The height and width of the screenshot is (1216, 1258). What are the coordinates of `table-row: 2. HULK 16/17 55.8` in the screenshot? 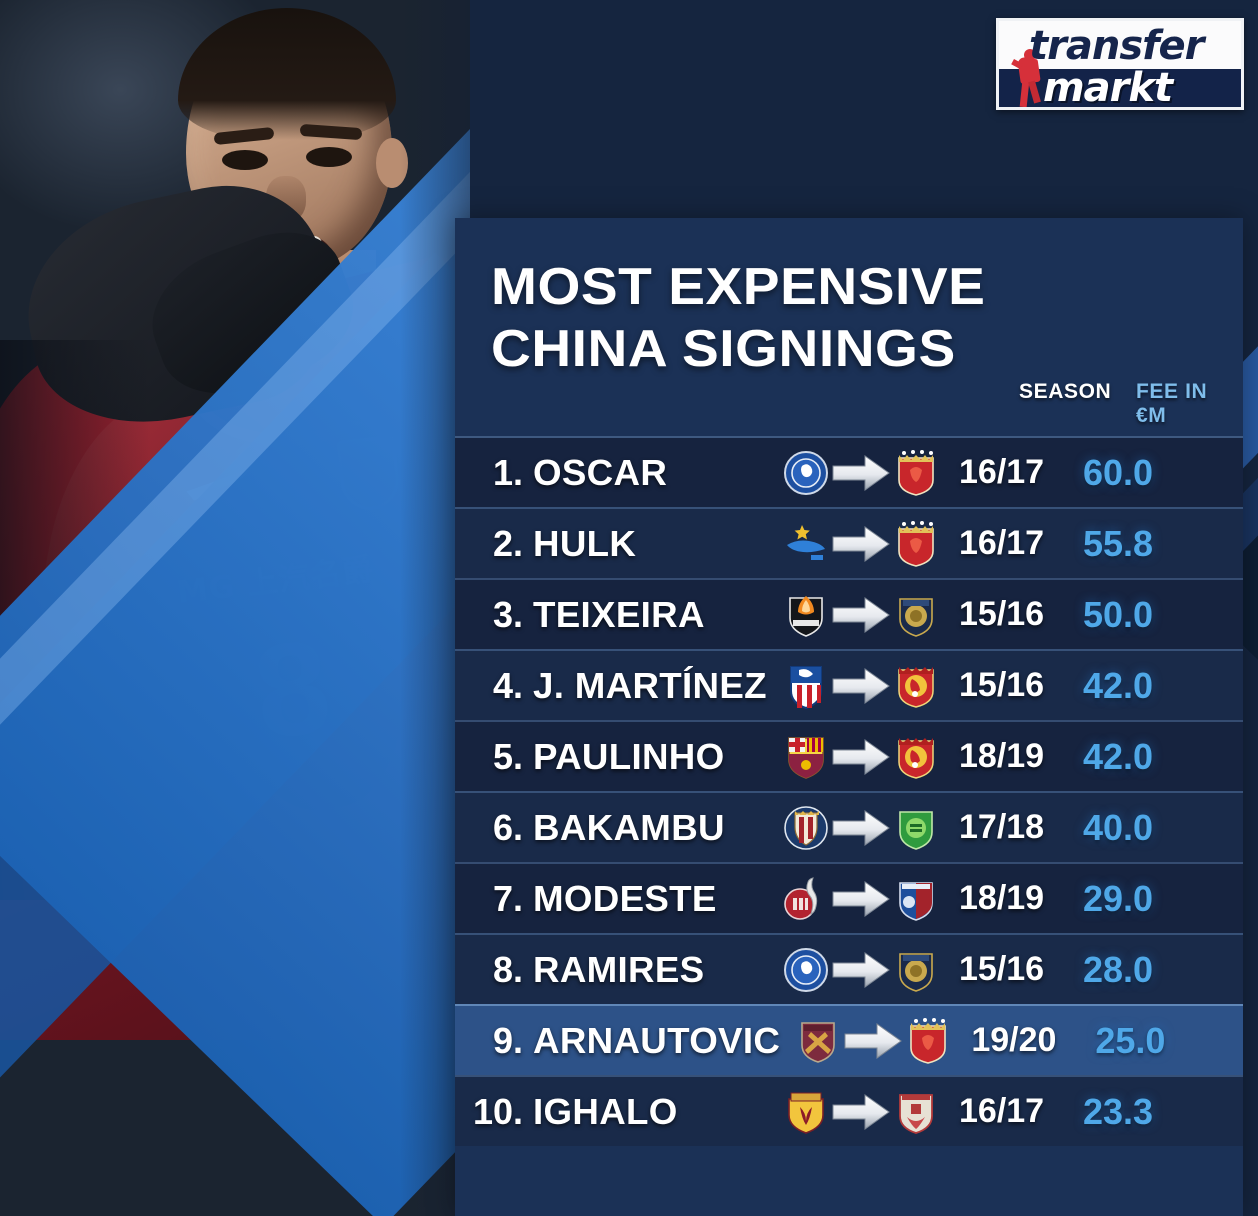 It's located at (849, 542).